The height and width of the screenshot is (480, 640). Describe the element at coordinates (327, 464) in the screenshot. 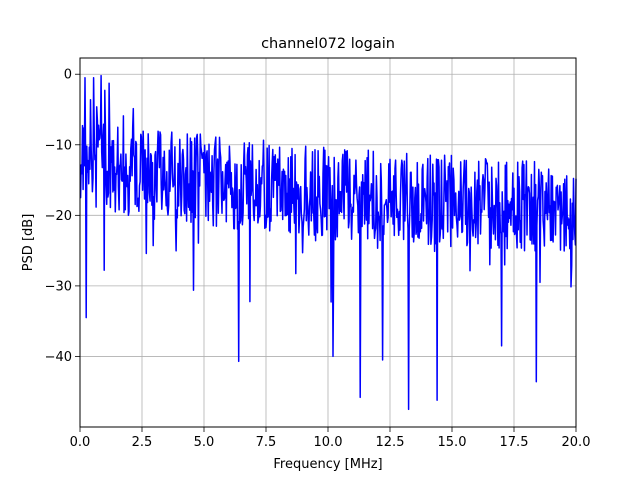

I see `x-axis-label: Frequency [MHz]` at that location.